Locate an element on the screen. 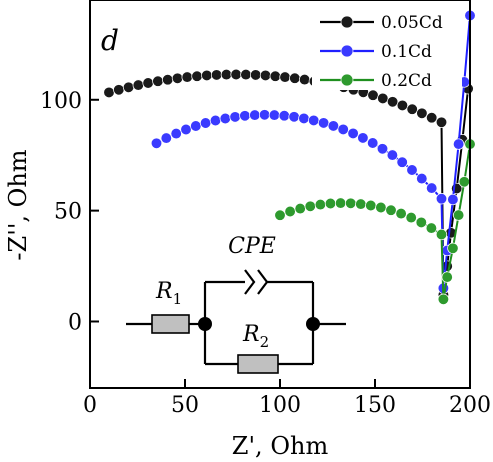 Image resolution: width=493 pixels, height=462 pixels. r2-label: R2 is located at coordinates (255, 336).